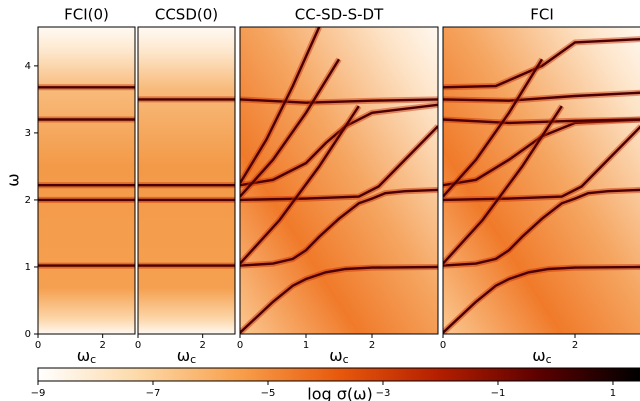 Image resolution: width=640 pixels, height=401 pixels. Describe the element at coordinates (268, 393) in the screenshot. I see `colorbar-tick-label: −5` at that location.